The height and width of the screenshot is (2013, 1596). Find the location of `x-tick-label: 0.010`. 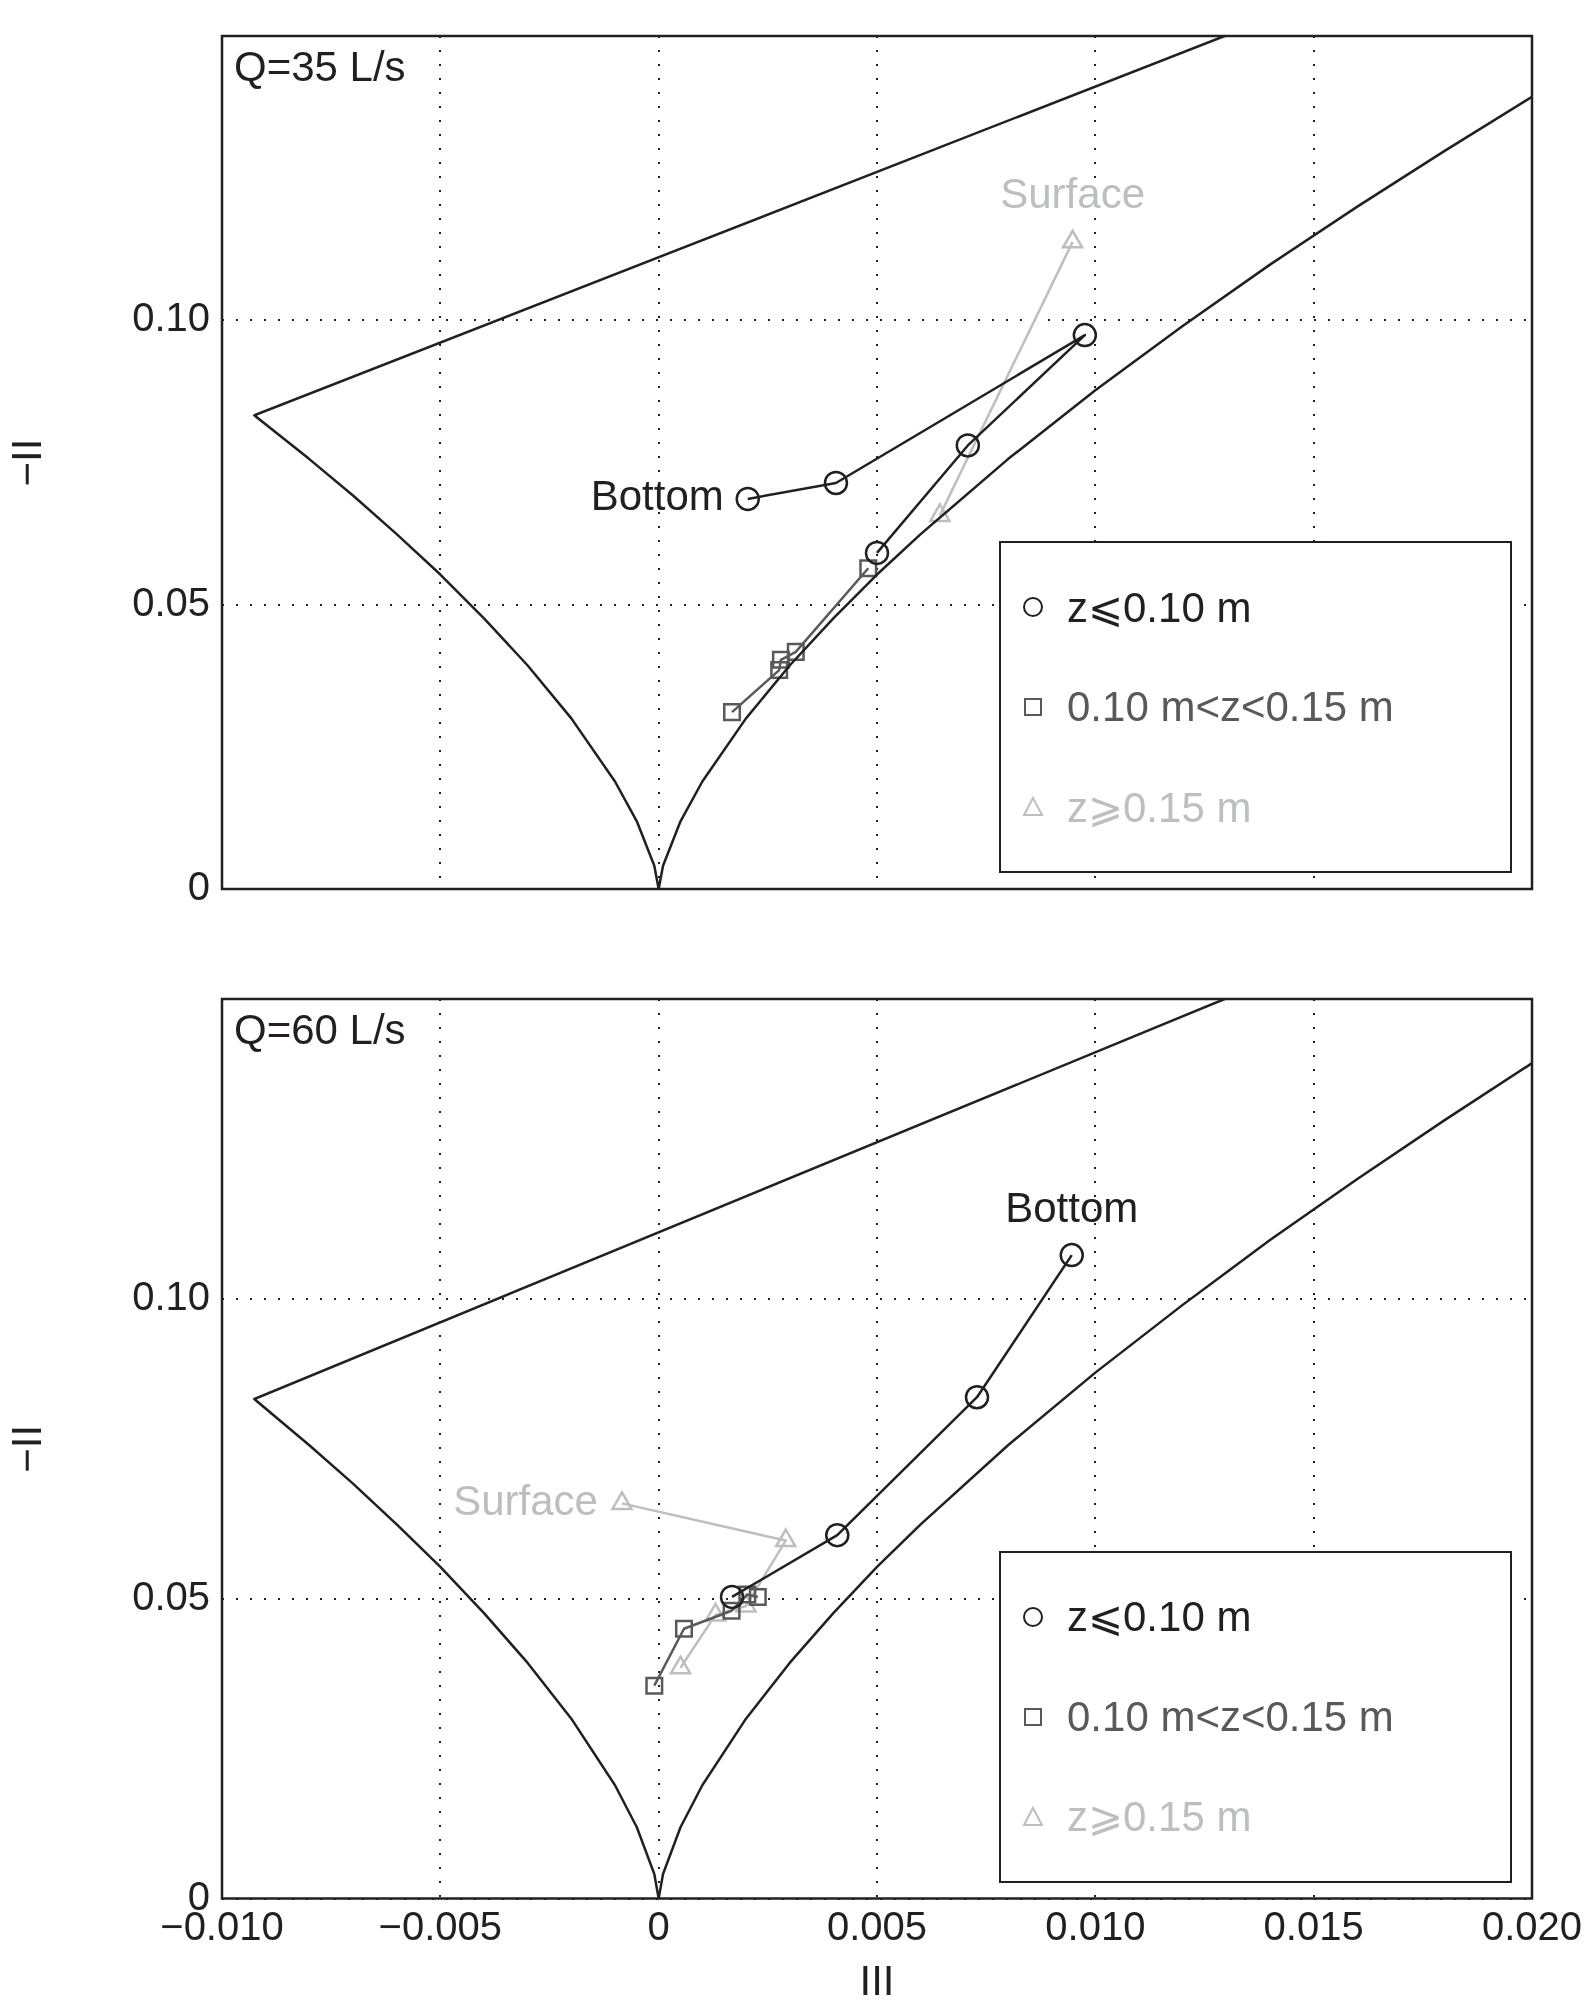

x-tick-label: 0.010 is located at coordinates (1095, 1925).